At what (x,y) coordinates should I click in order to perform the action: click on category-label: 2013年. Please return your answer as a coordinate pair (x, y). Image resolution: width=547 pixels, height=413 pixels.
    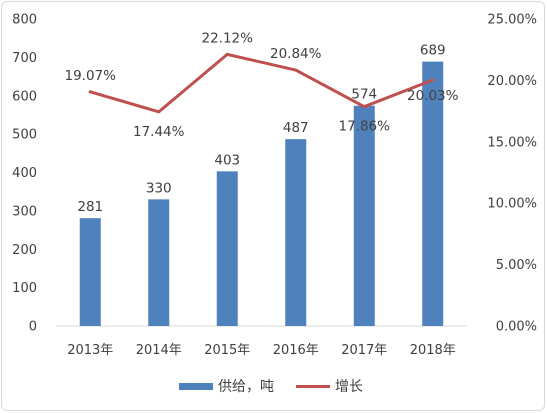
    Looking at the image, I should click on (90, 350).